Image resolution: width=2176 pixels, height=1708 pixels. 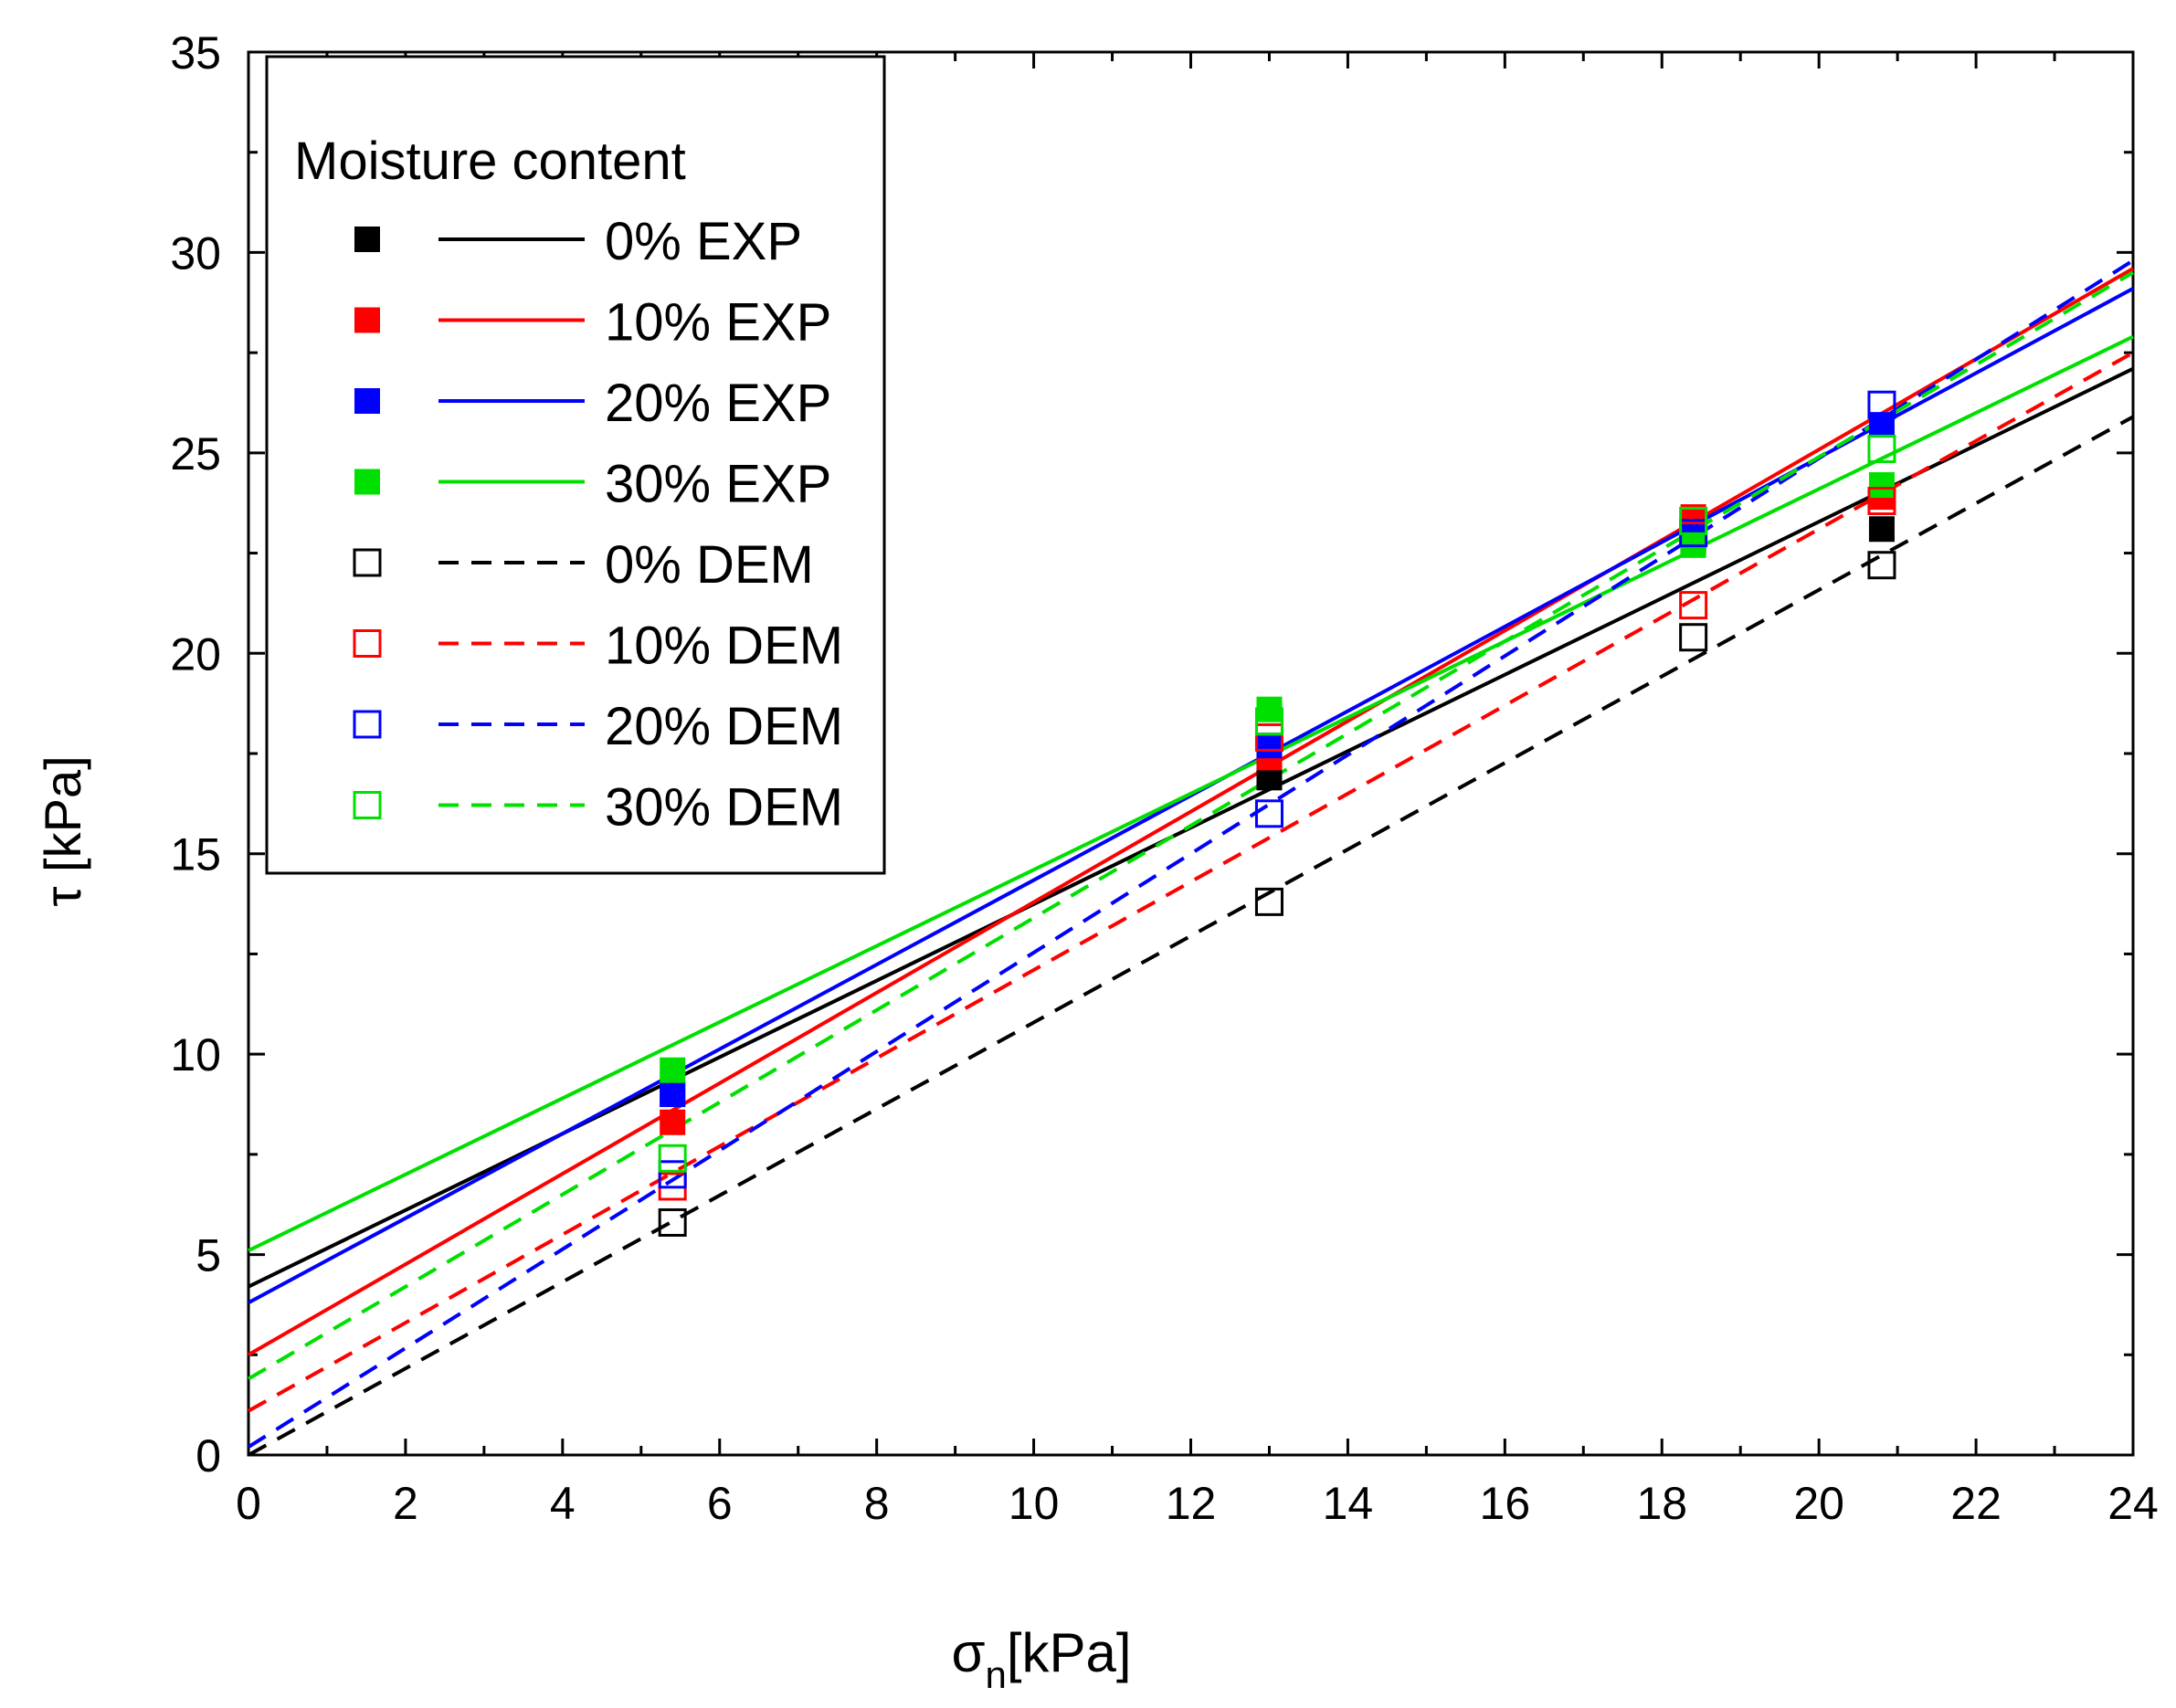 What do you see at coordinates (720, 1503) in the screenshot?
I see `x-tick-label: 6` at bounding box center [720, 1503].